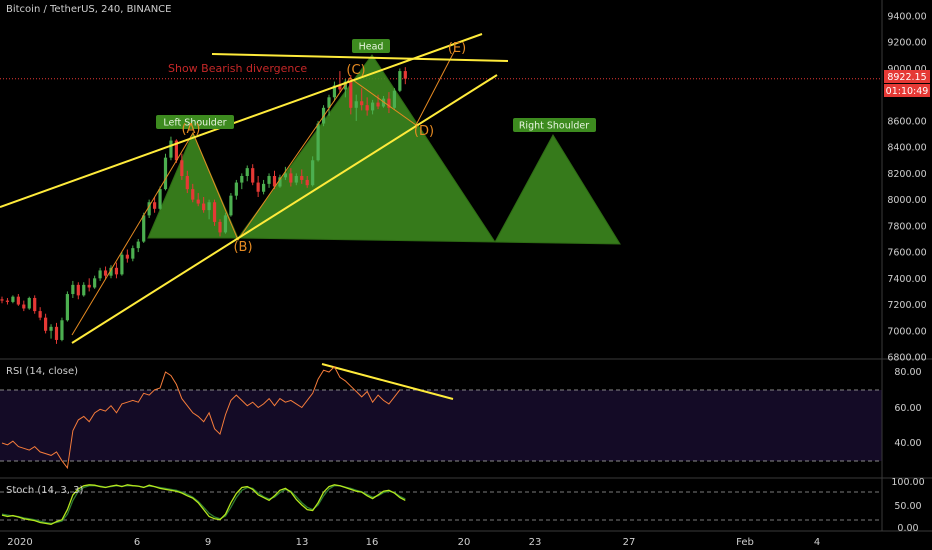  What do you see at coordinates (413, 542) in the screenshot?
I see `time-axis: 2020 6 9 13 16 20 23 27 Feb 4` at bounding box center [413, 542].